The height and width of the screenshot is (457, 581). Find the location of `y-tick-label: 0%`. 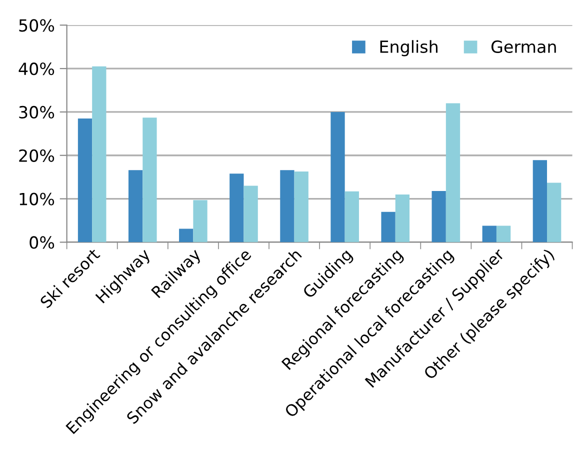

y-tick-label: 0% is located at coordinates (42, 242).